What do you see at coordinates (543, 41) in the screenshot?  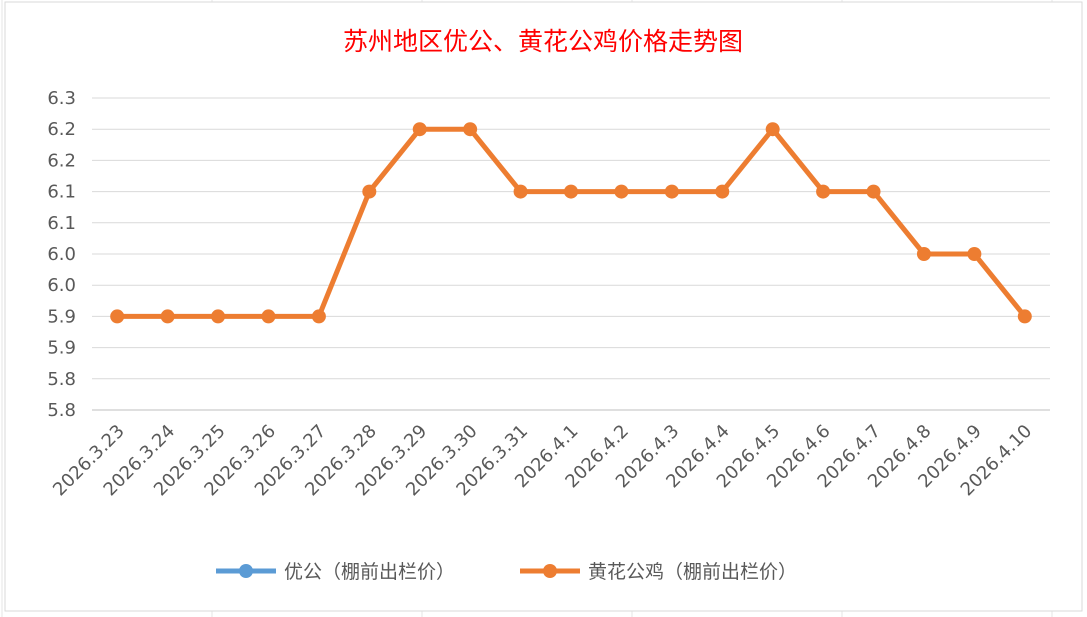 I see `chart-title: 苏州地区优公、黄花公鸡价格走势图` at bounding box center [543, 41].